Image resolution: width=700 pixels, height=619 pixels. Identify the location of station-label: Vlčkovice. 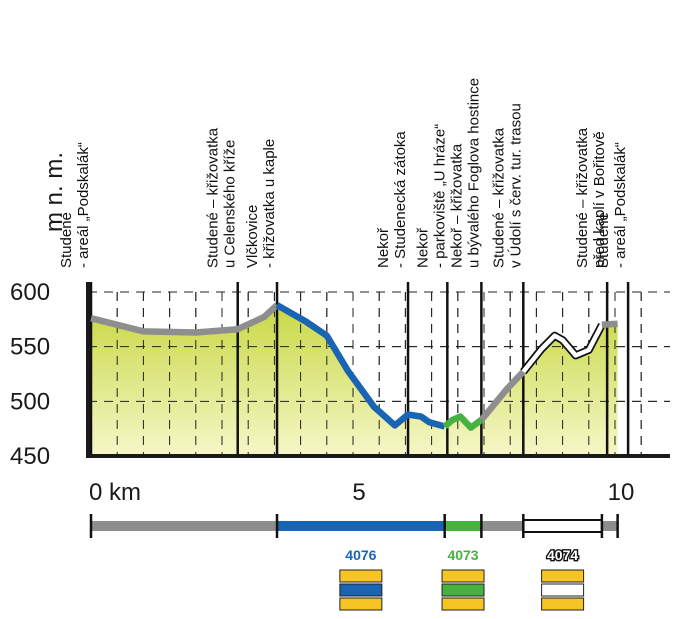
(252, 236).